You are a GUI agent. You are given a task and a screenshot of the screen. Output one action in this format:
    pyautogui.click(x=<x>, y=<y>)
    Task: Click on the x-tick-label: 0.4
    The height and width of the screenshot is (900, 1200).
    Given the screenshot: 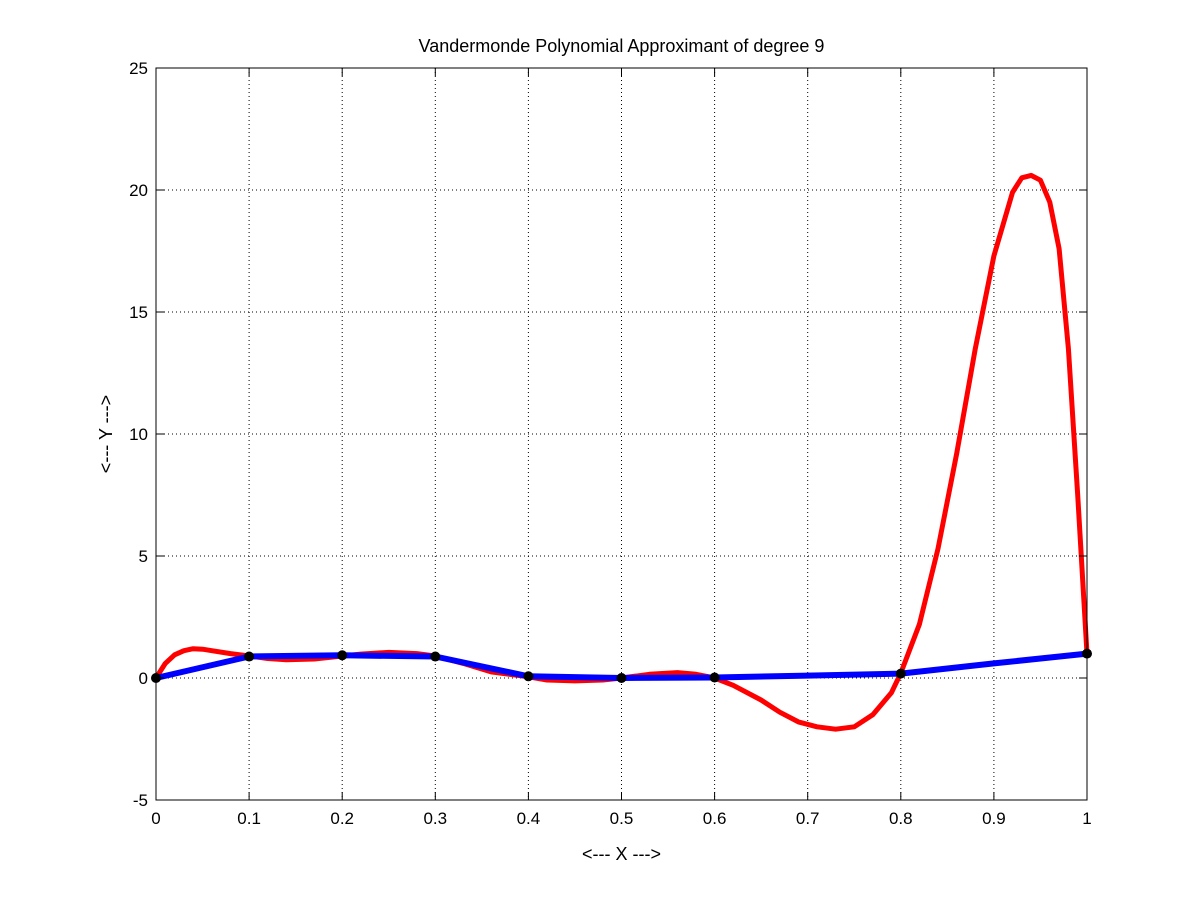 What is the action you would take?
    pyautogui.click(x=529, y=818)
    